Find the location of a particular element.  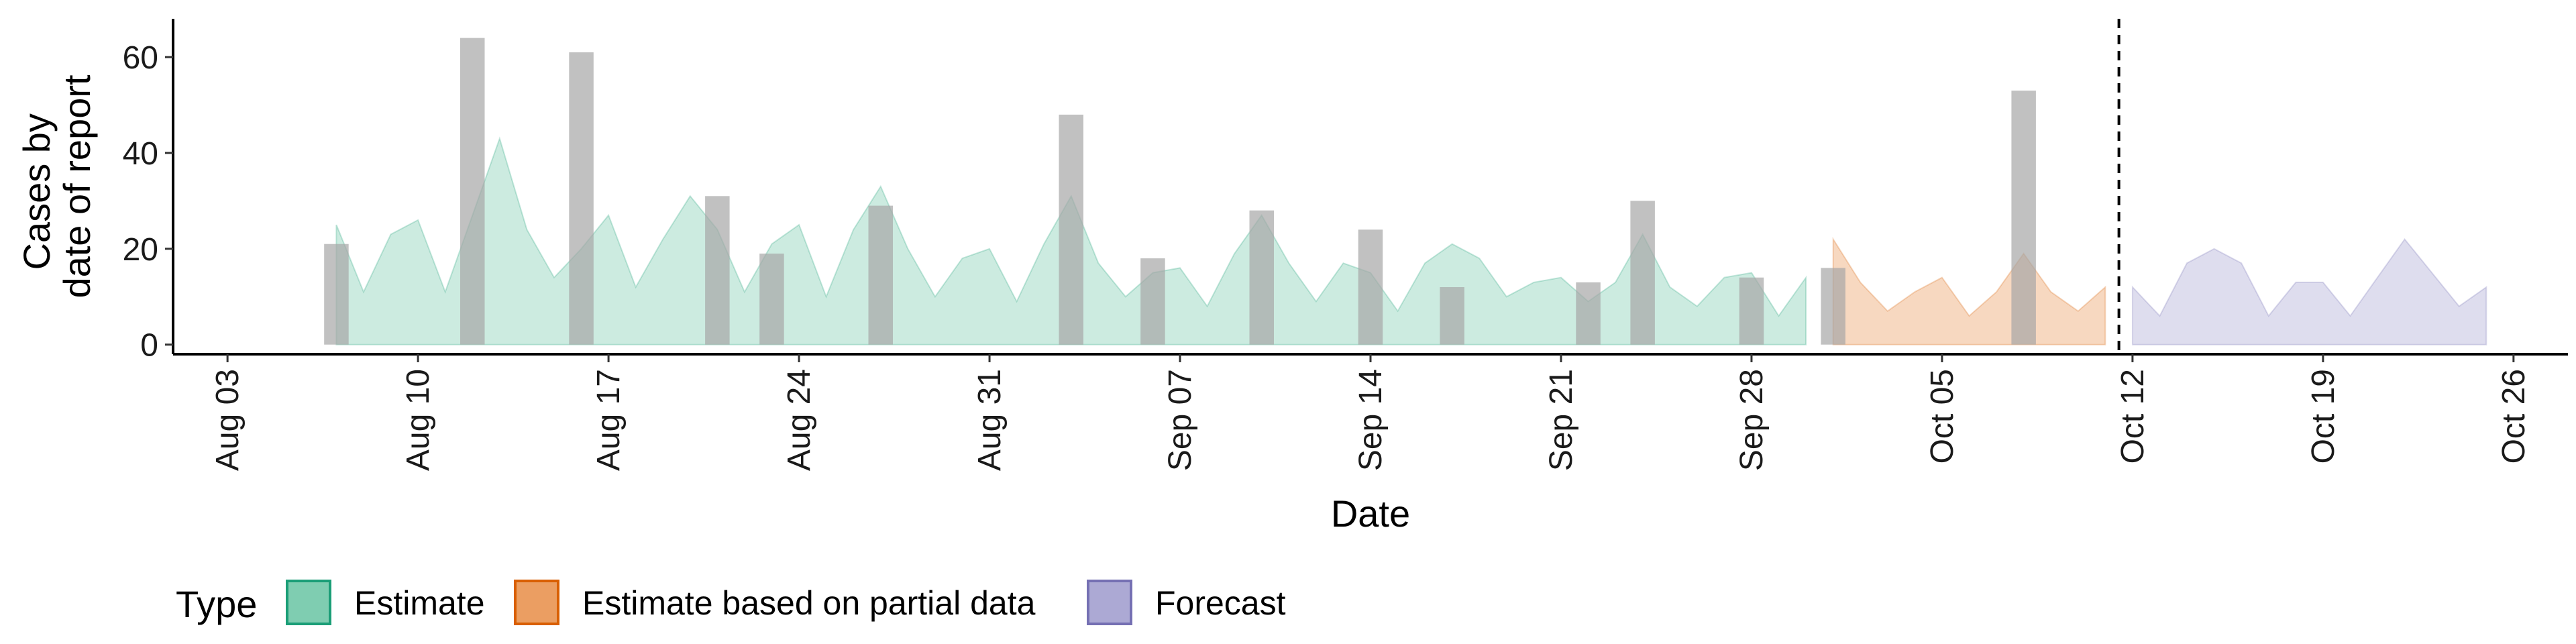

legend-label: Estimate based on partial data is located at coordinates (809, 603).